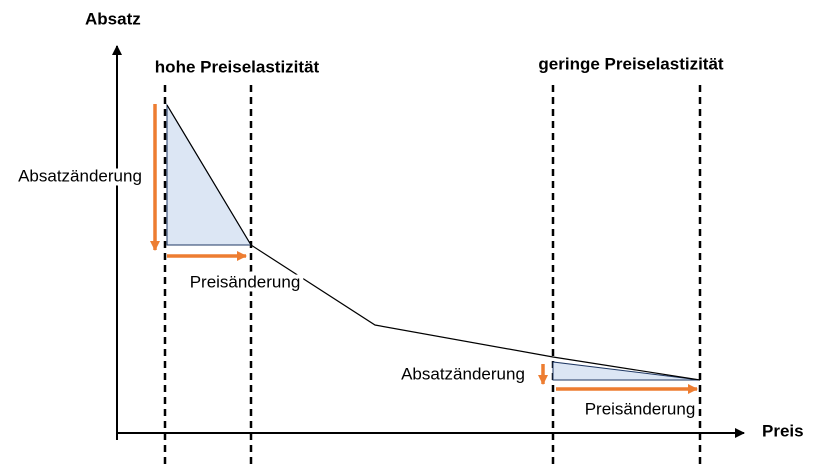 Image resolution: width=819 pixels, height=472 pixels. I want to click on elasticity-triangle, so click(626, 371).